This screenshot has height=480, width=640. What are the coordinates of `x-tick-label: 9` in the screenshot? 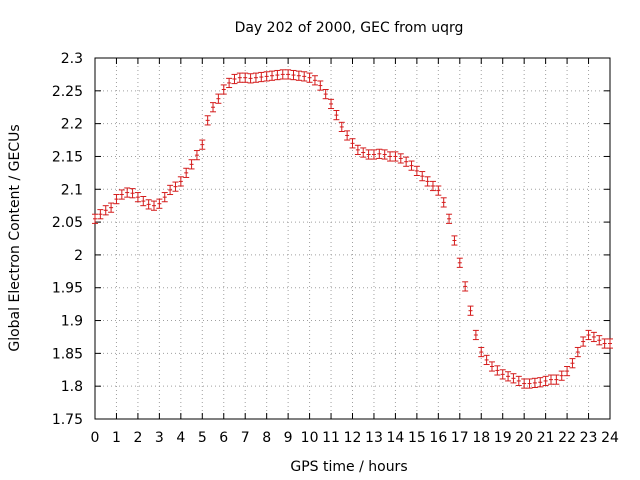 It's located at (288, 438).